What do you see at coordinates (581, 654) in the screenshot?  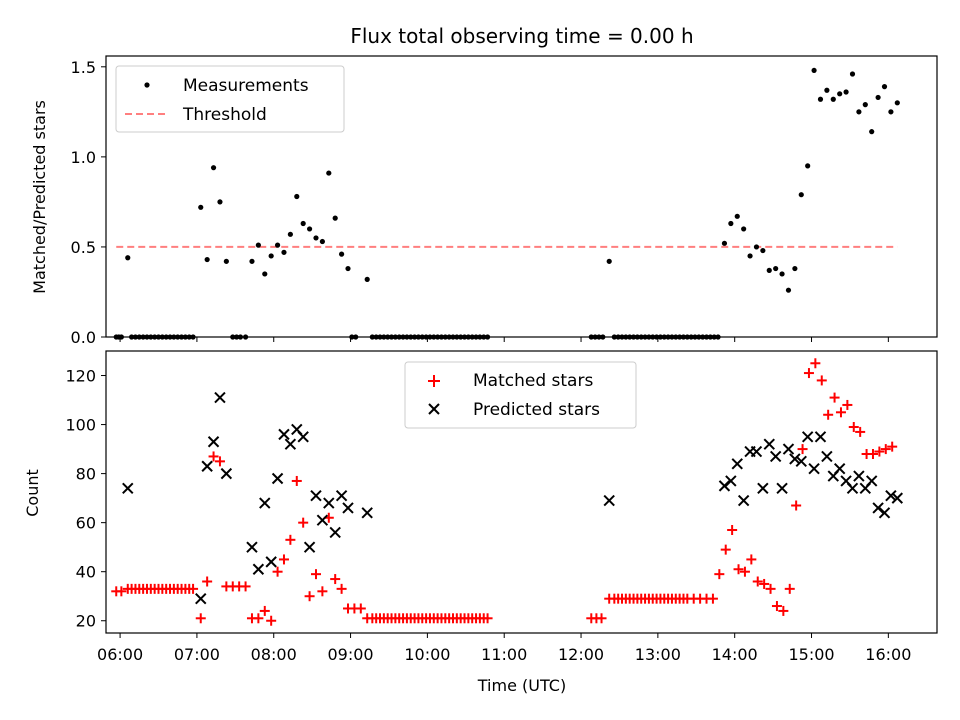 I see `bottom-x-tick-label: 12:00` at bounding box center [581, 654].